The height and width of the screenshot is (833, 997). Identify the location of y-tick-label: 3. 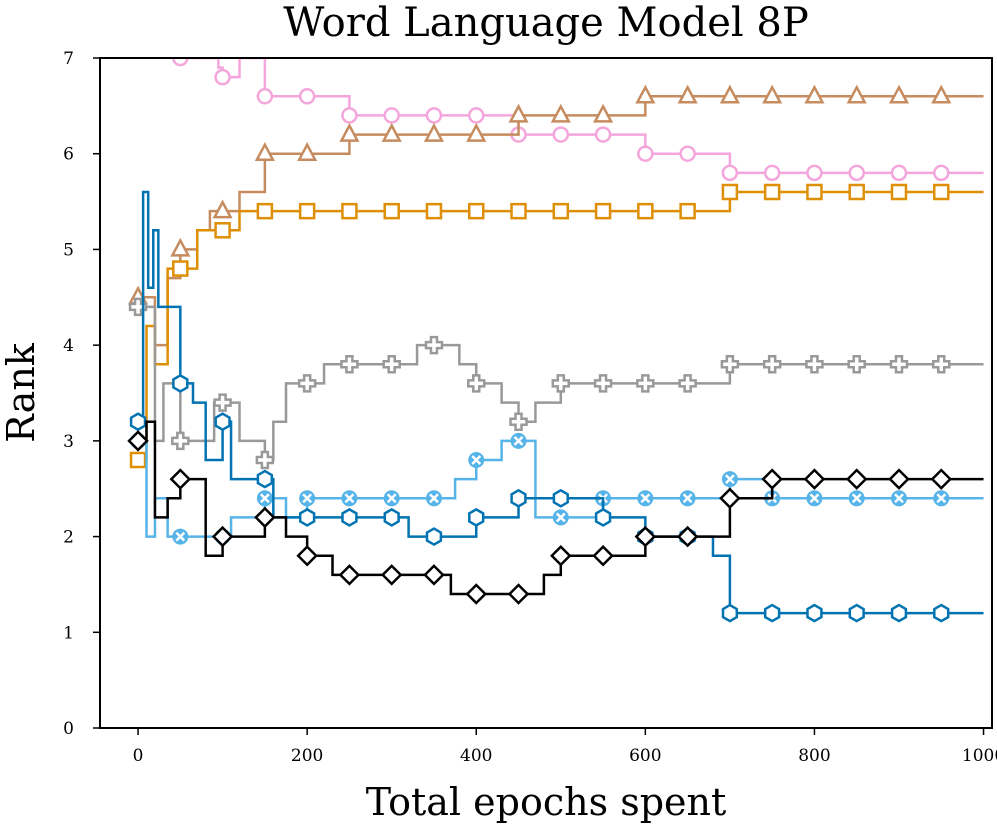
(68, 442).